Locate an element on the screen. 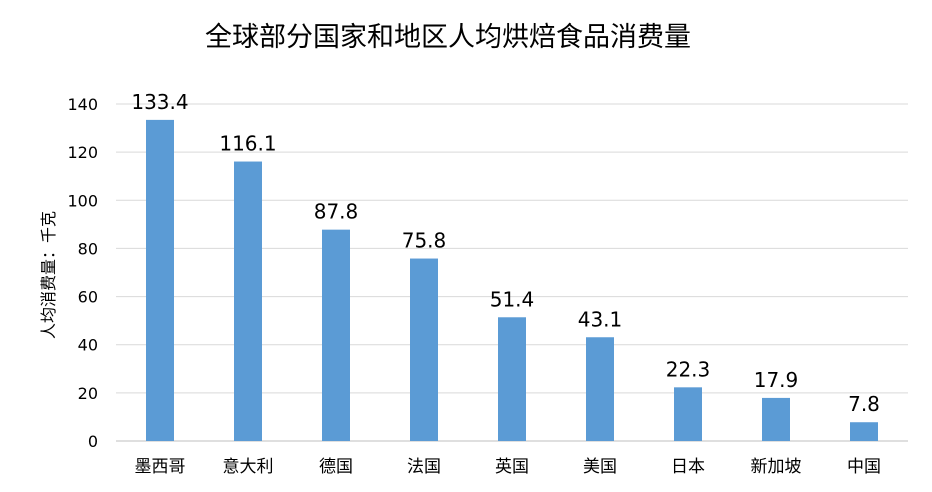 The width and height of the screenshot is (932, 492). y-axis-ticks: 0 20 40 60 80 100 120 140 is located at coordinates (82, 273).